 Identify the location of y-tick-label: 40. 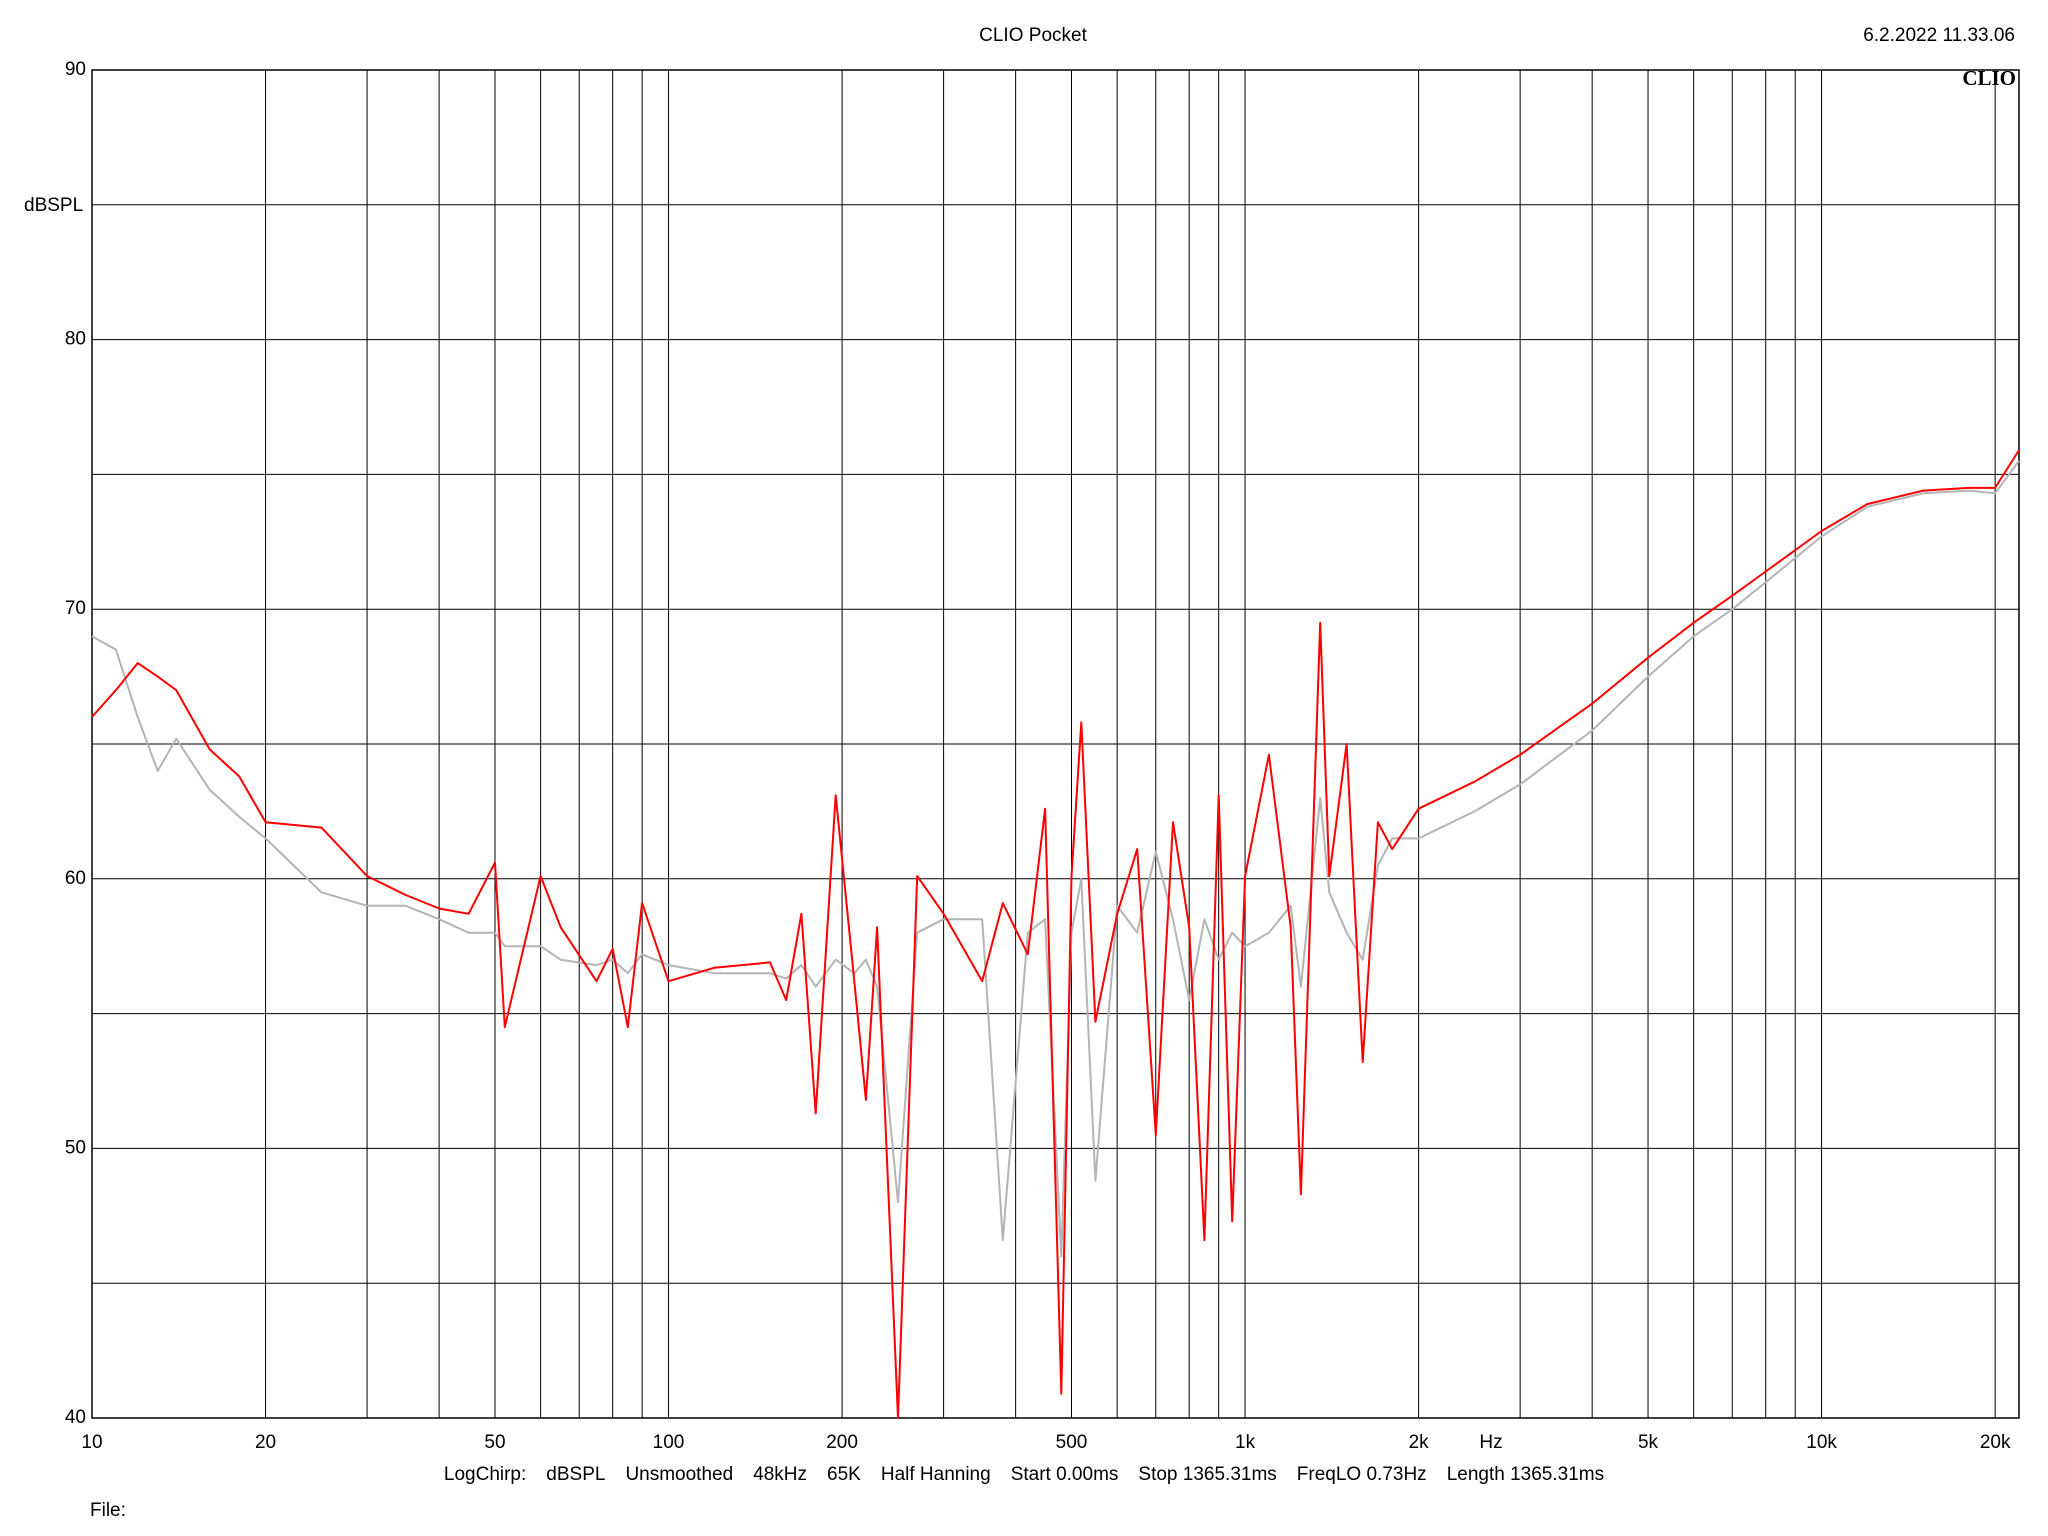
(75, 1417).